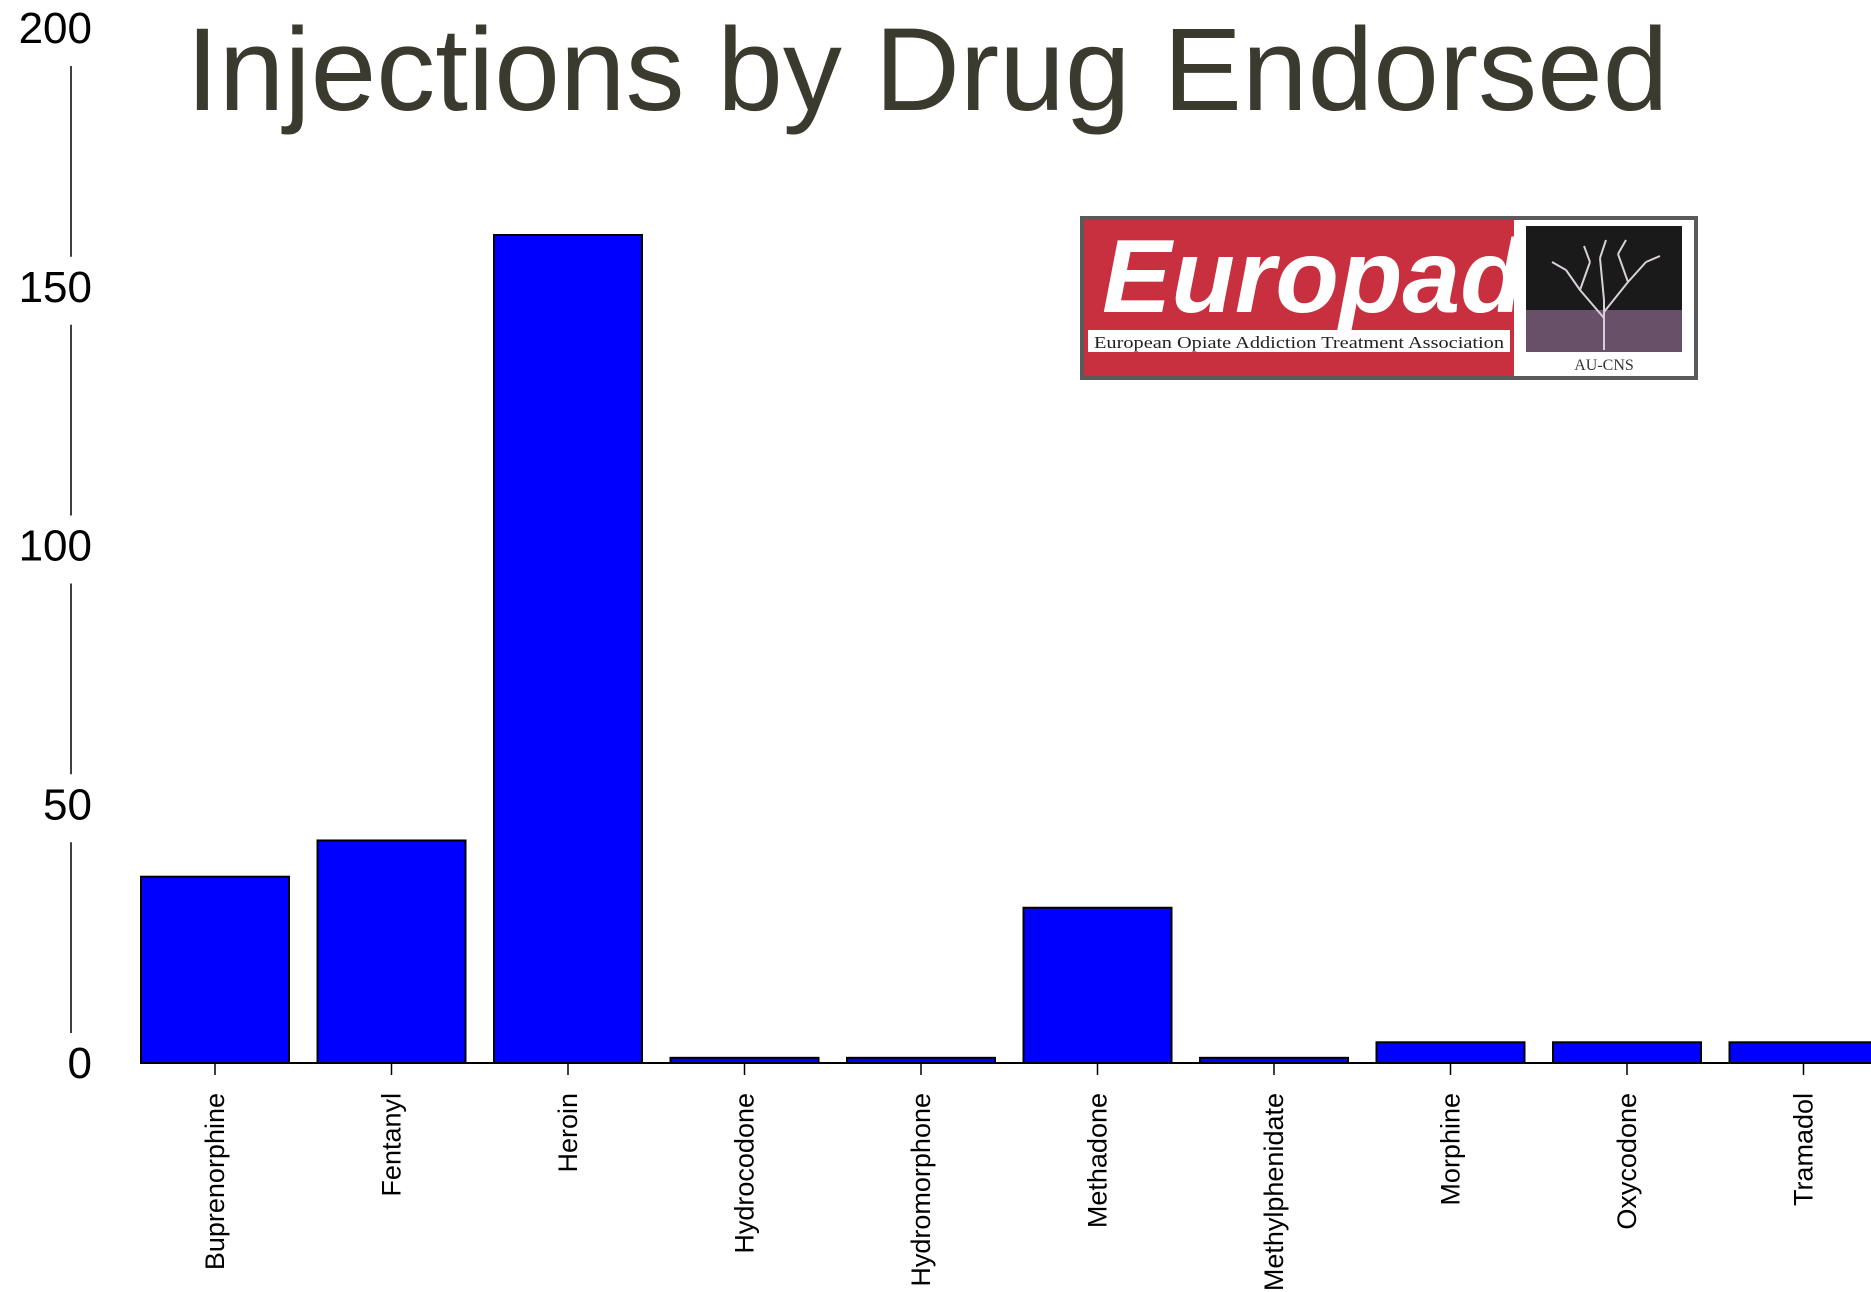 Image resolution: width=1871 pixels, height=1292 pixels. I want to click on y-tick-label: 200, so click(55, 28).